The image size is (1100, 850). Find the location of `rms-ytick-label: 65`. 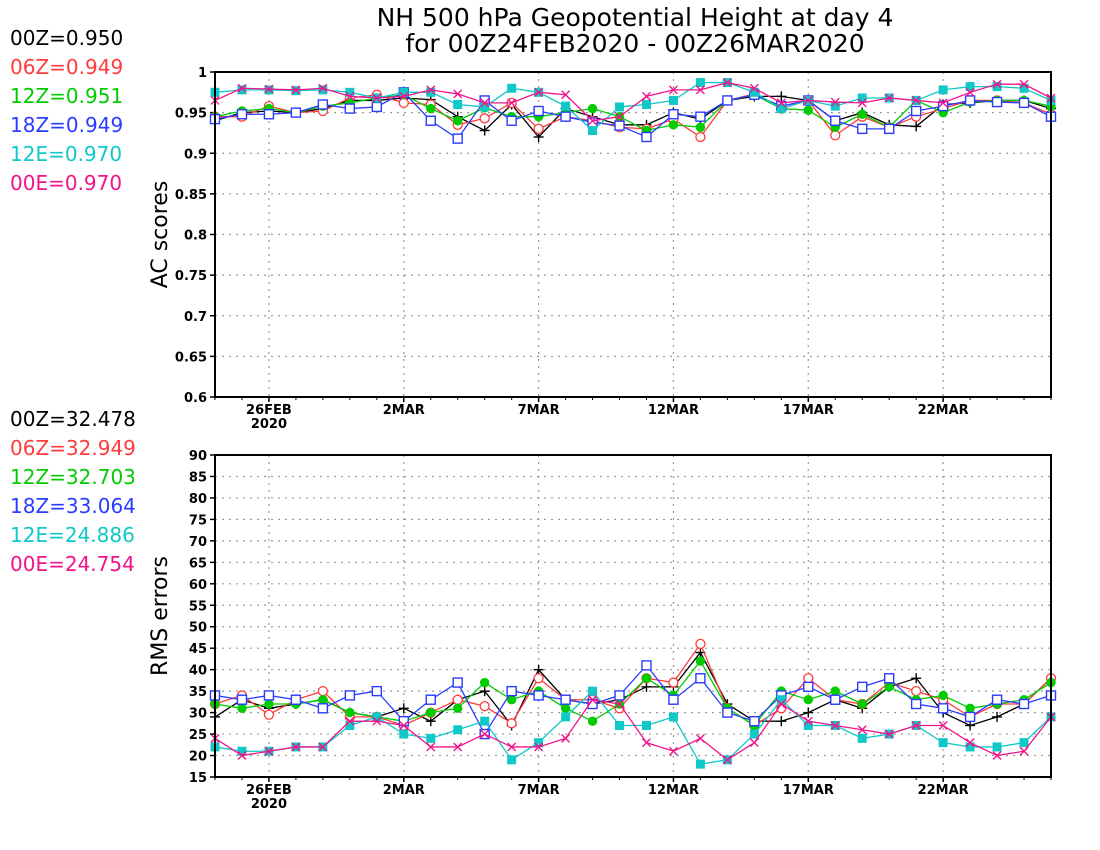

rms-ytick-label: 65 is located at coordinates (198, 563).